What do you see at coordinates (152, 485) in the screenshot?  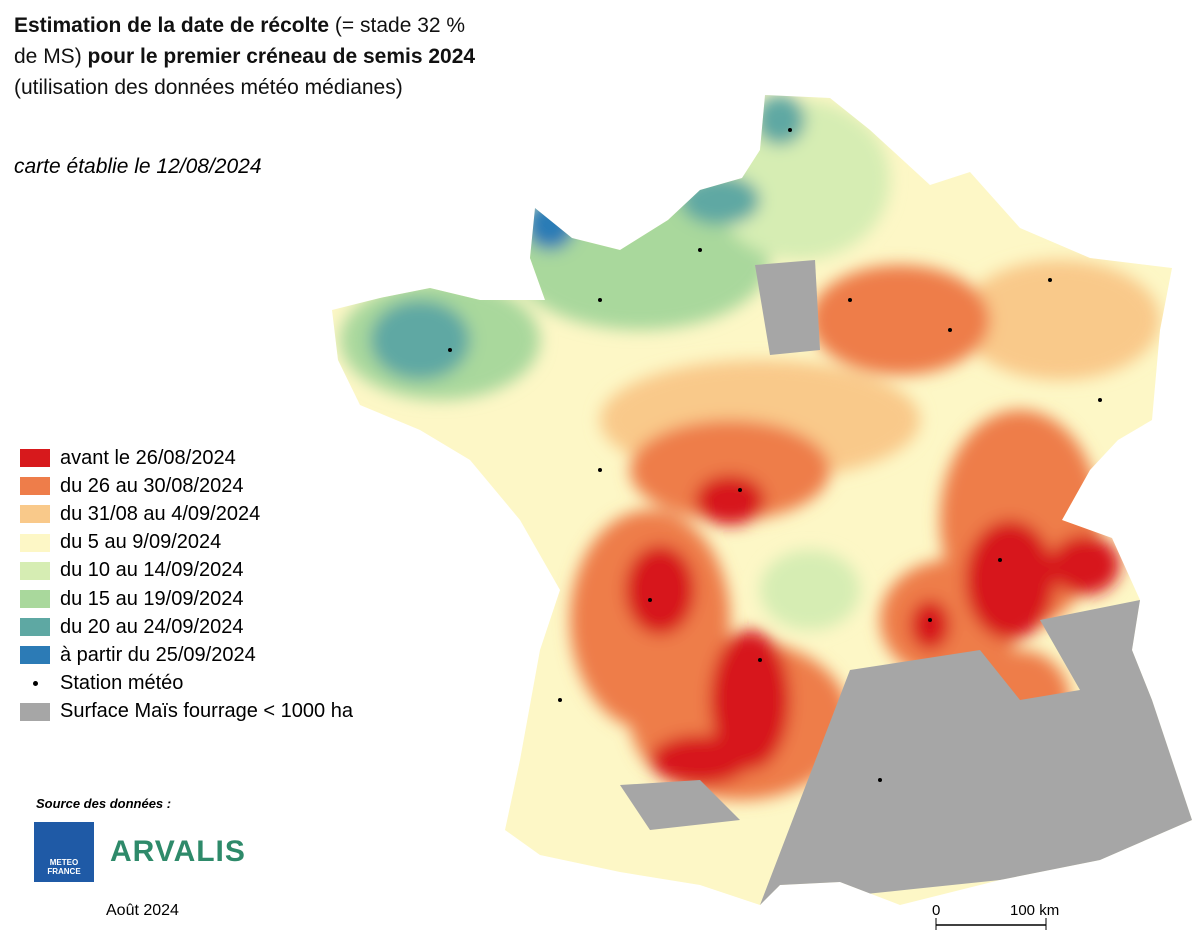 I see `legend-label: du 26 au 30/08/2024` at bounding box center [152, 485].